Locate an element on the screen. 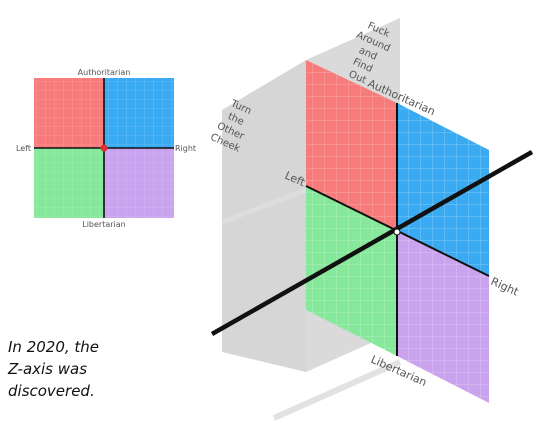 The width and height of the screenshot is (540, 423). back-plane-caption: Fuck Around and Find Out is located at coordinates (369, 53).